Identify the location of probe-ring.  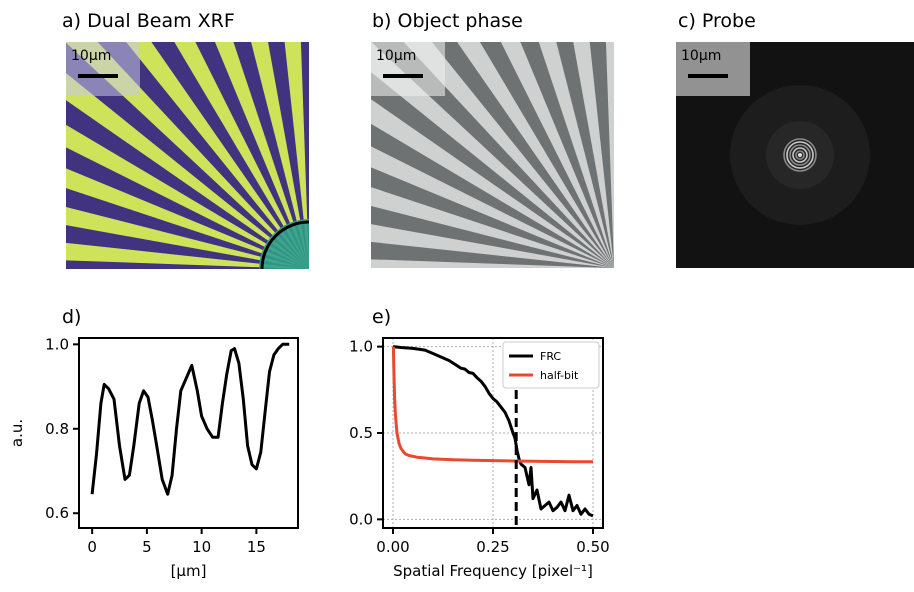
(800, 155).